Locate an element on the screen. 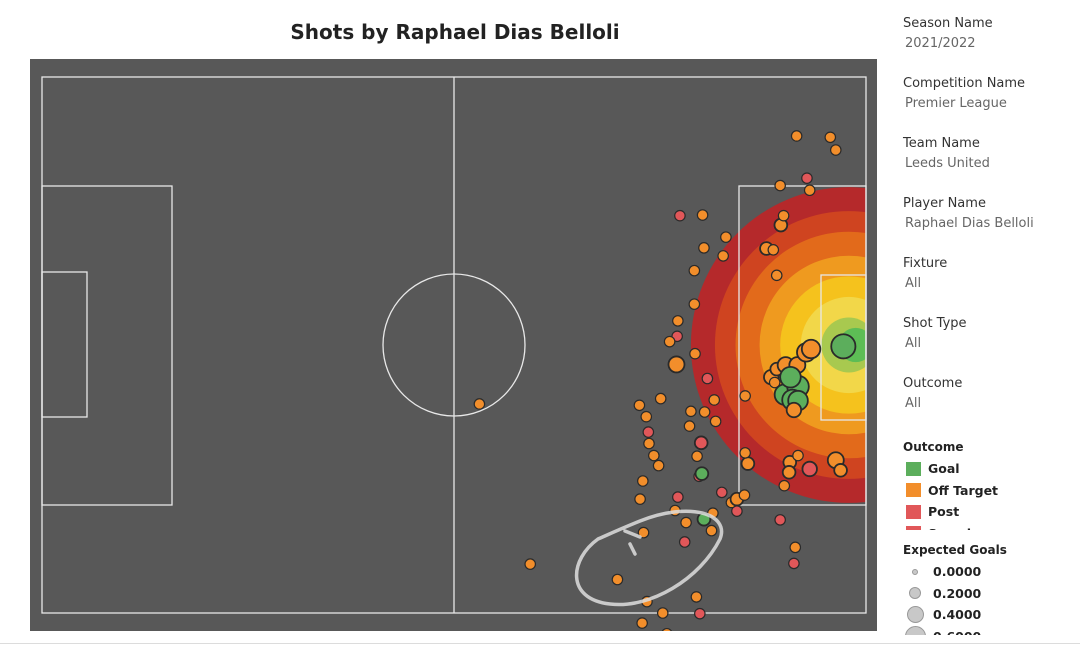 The width and height of the screenshot is (1080, 647). filter-label: Team Name is located at coordinates (941, 143).